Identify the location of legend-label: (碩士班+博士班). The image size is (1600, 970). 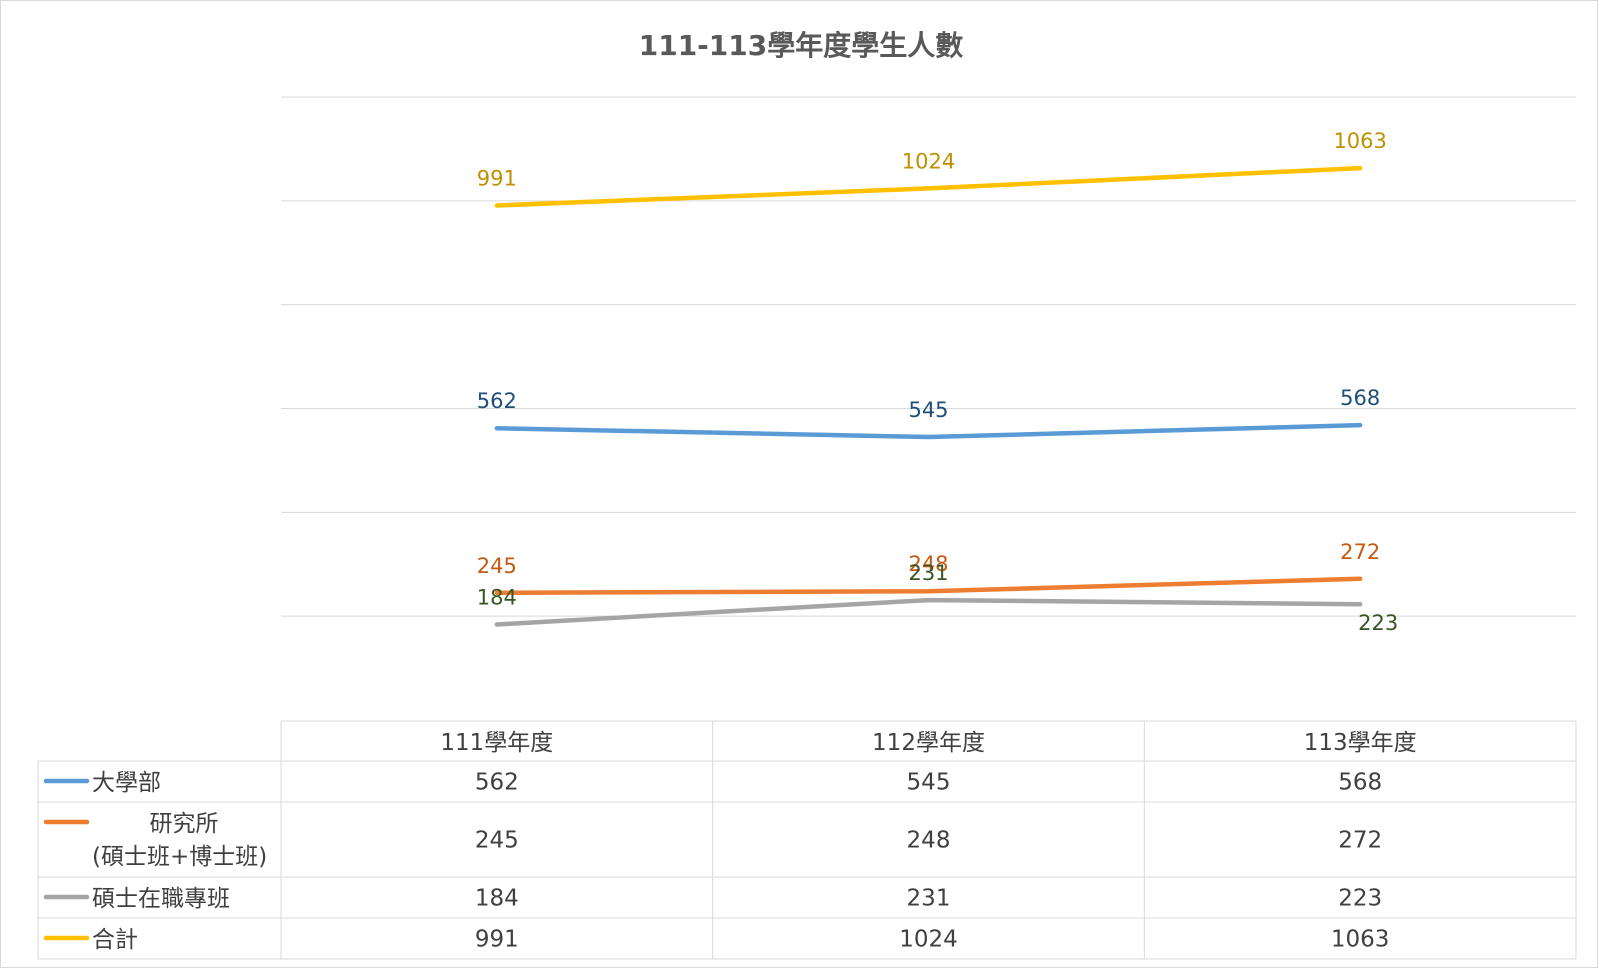
(179, 857).